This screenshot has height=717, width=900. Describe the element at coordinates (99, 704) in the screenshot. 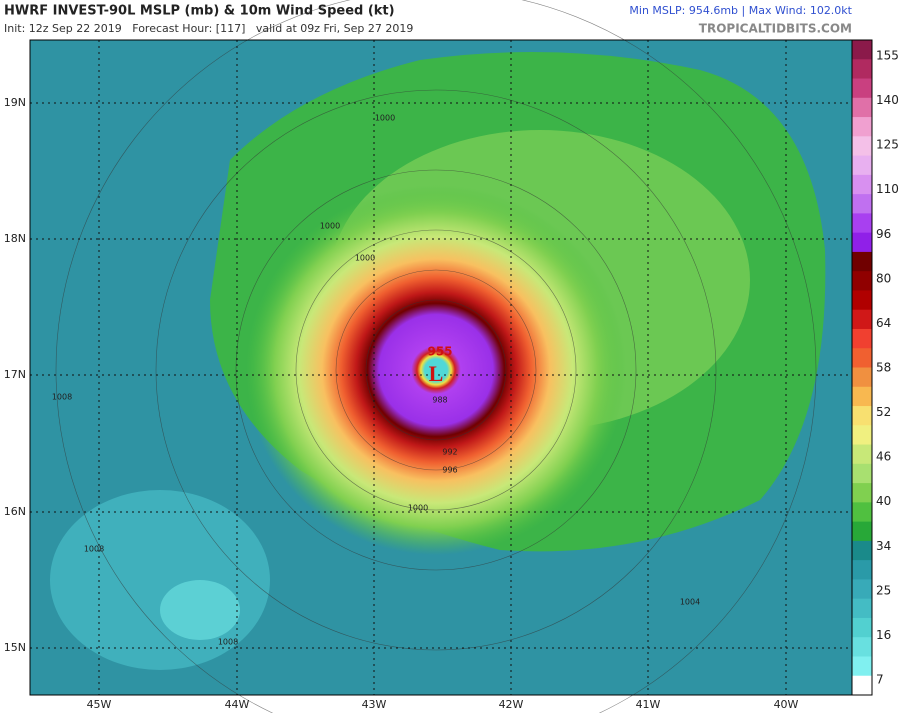

I see `longitude-label: 45W` at that location.